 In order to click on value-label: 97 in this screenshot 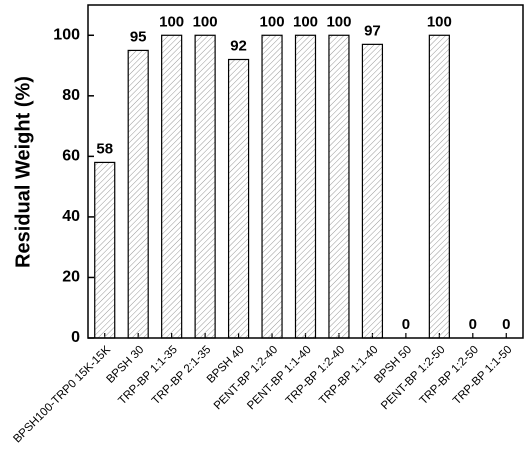, I will do `click(372, 30)`.